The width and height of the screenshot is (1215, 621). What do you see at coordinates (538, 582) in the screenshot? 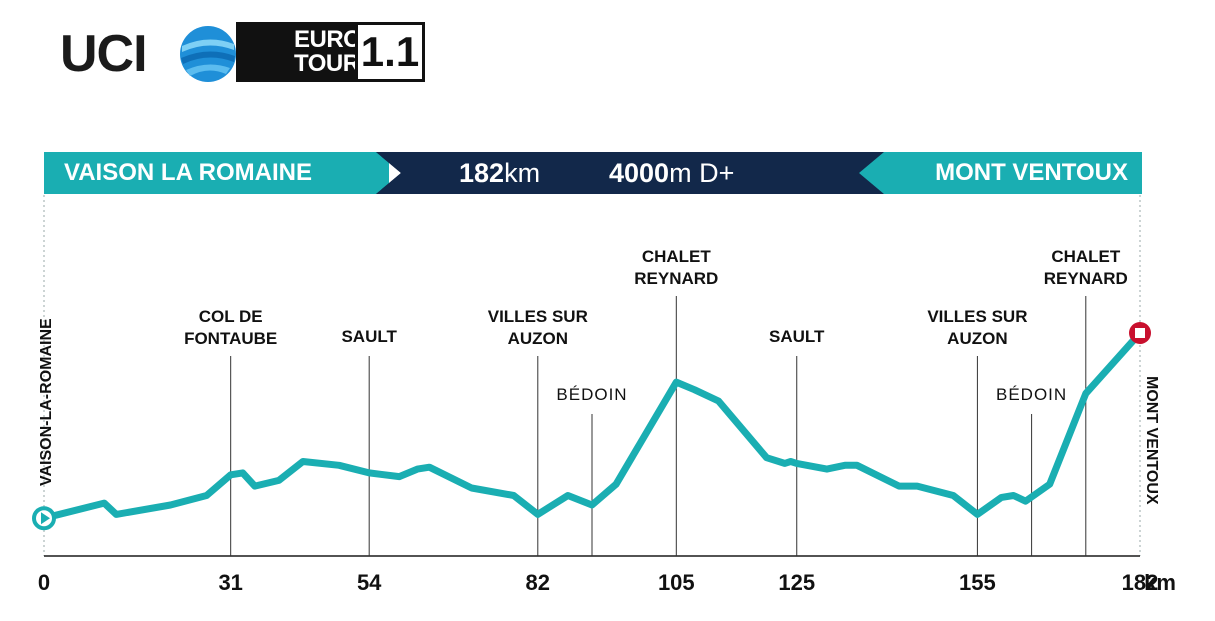
I see `x-tick-label: 82` at bounding box center [538, 582].